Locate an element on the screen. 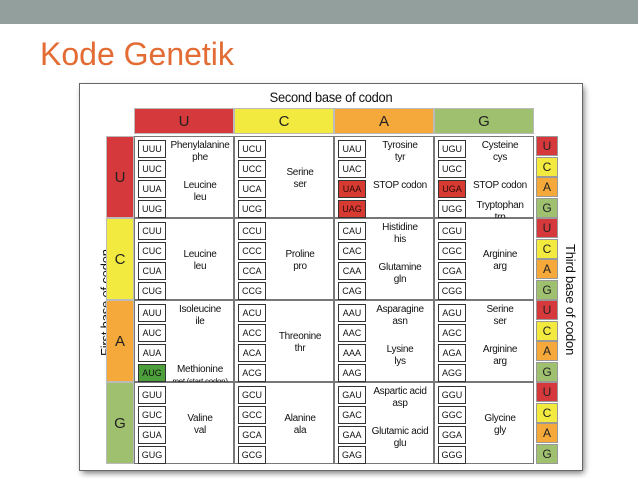  third-base-a-u: U is located at coordinates (547, 310).